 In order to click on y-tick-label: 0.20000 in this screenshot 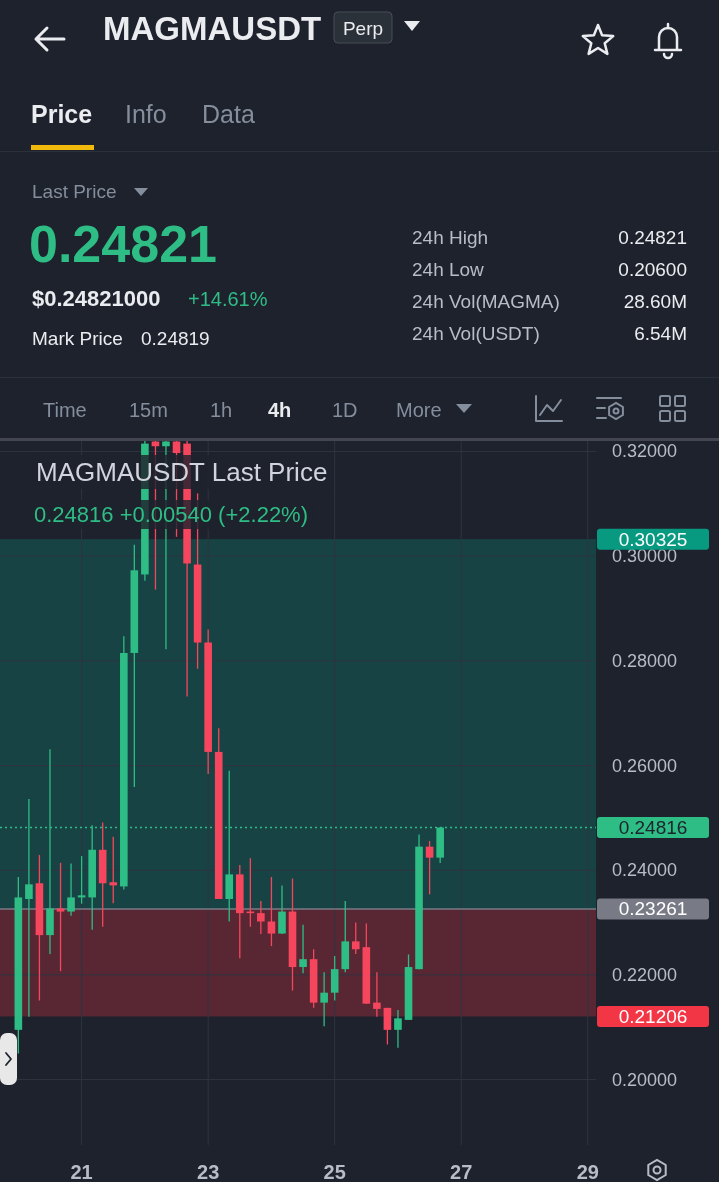, I will do `click(645, 1079)`.